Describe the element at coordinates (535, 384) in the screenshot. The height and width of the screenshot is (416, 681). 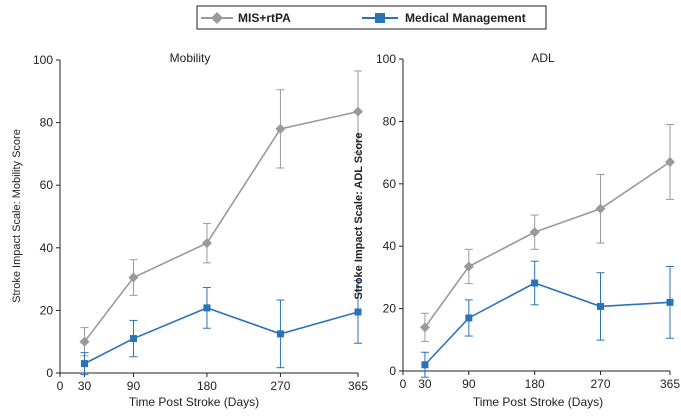
I see `x-tick-label-adl-180: 180` at that location.